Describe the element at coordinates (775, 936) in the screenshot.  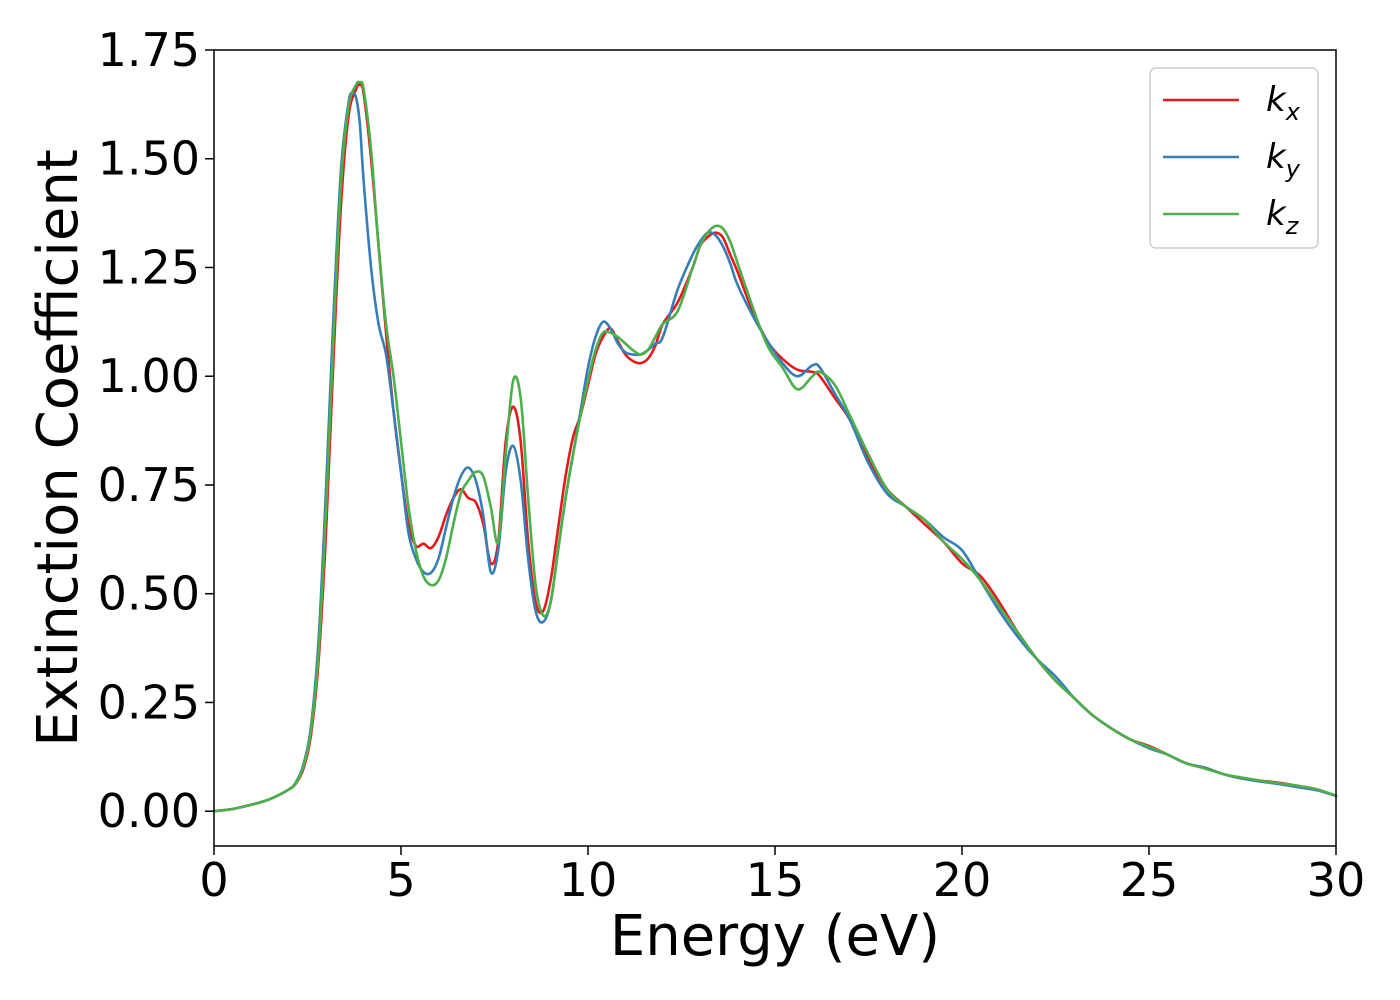
I see `x-axis-title: Energy (eV)` at that location.